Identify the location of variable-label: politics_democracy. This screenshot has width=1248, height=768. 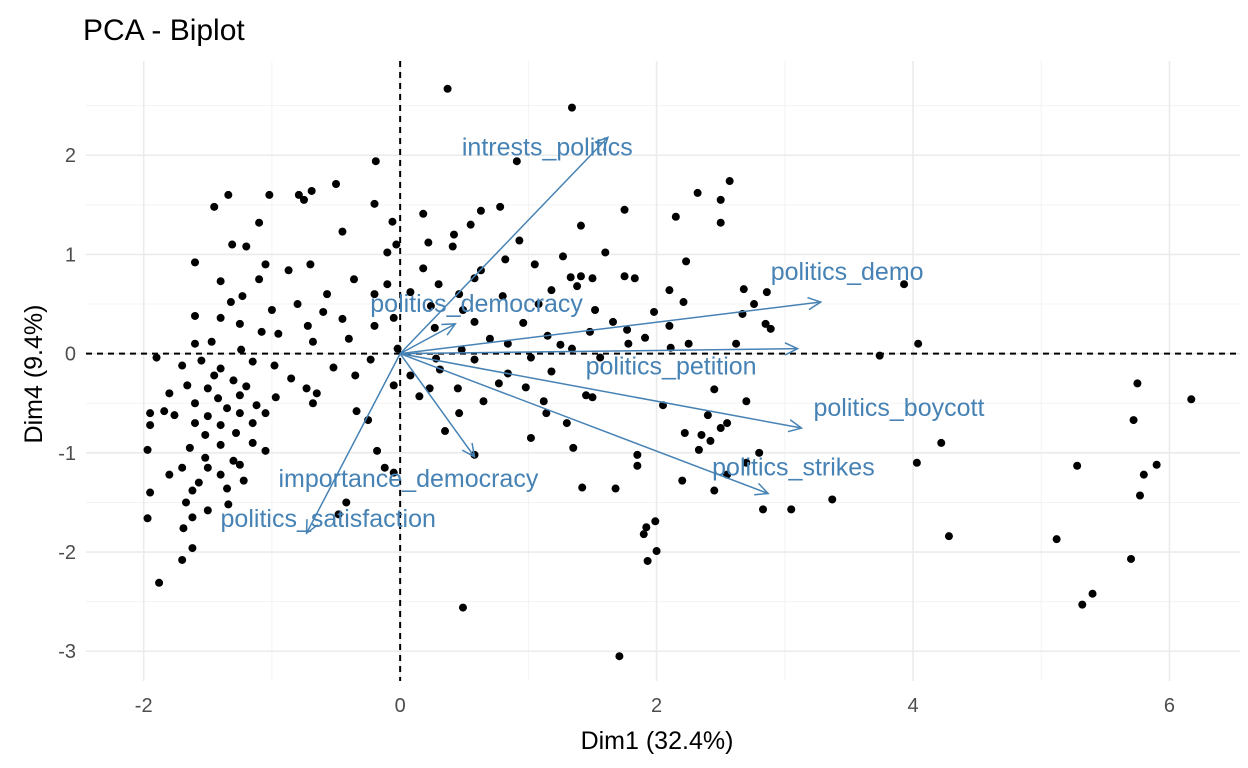
(476, 304).